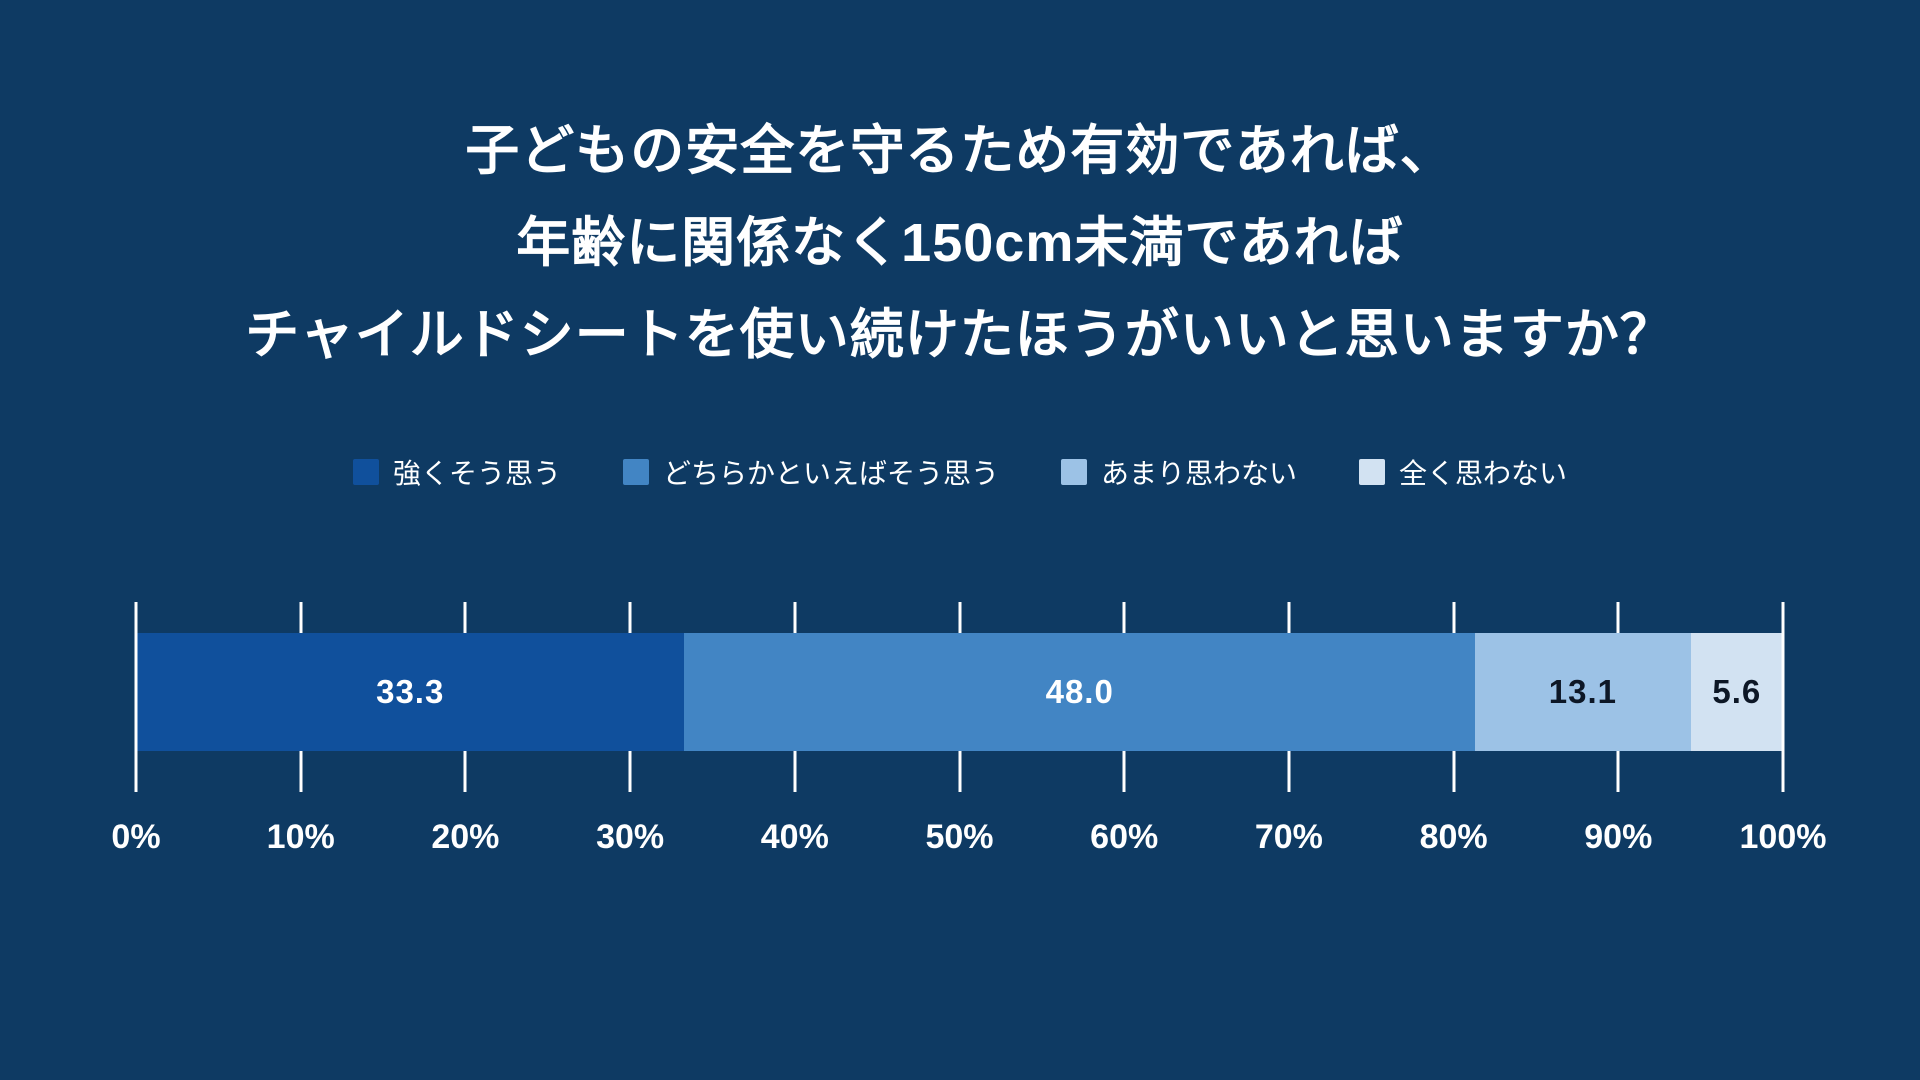 This screenshot has width=1920, height=1080. Describe the element at coordinates (830, 473) in the screenshot. I see `legend-label-2: どちらかといえばそう思う` at that location.